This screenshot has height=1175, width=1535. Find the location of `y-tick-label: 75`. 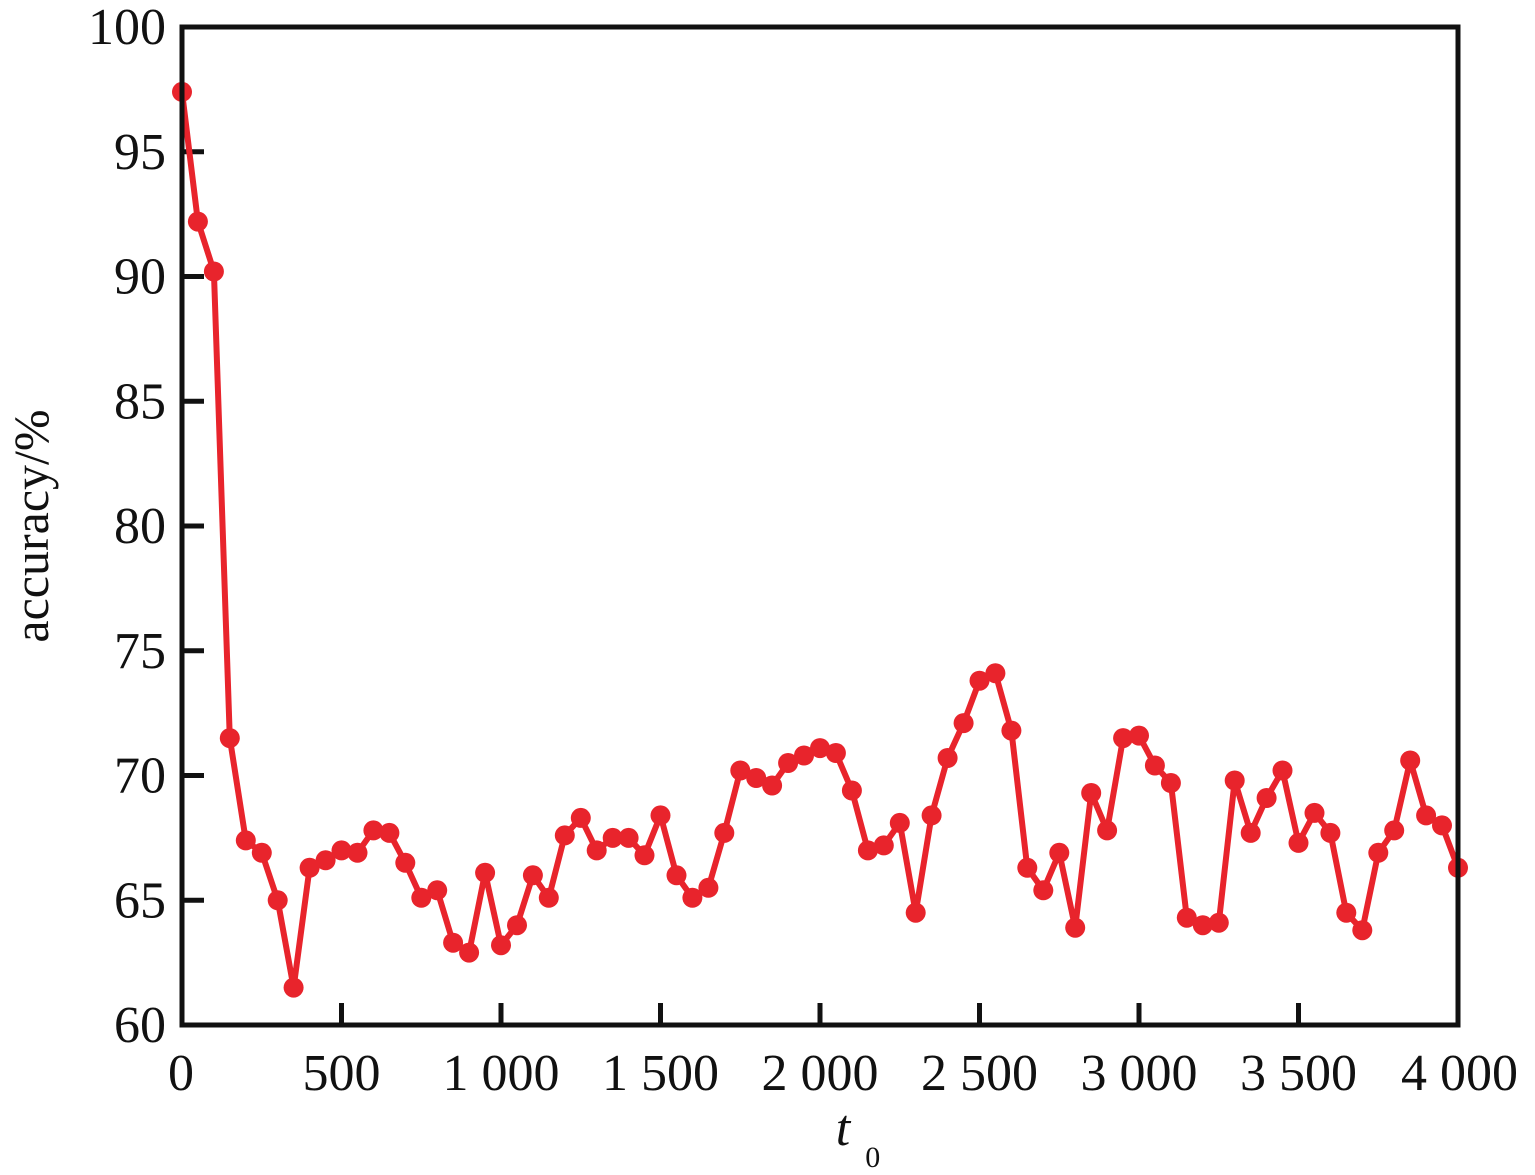

y-tick-label: 75 is located at coordinates (140, 651).